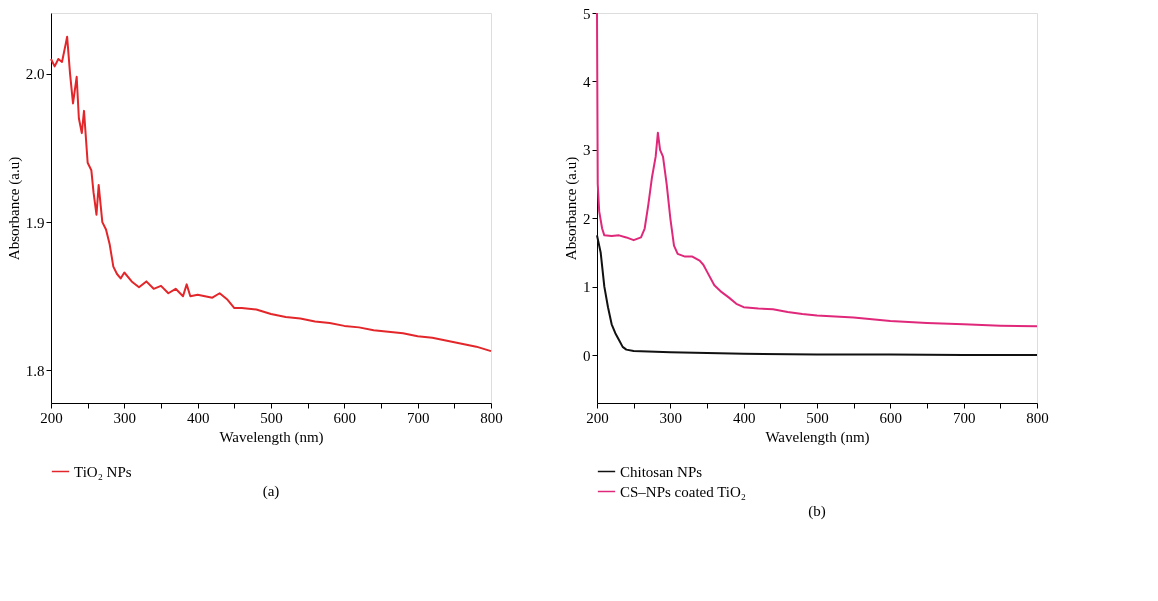 This screenshot has width=1158, height=601. What do you see at coordinates (35, 74) in the screenshot?
I see `y-tick-label: 2.0` at bounding box center [35, 74].